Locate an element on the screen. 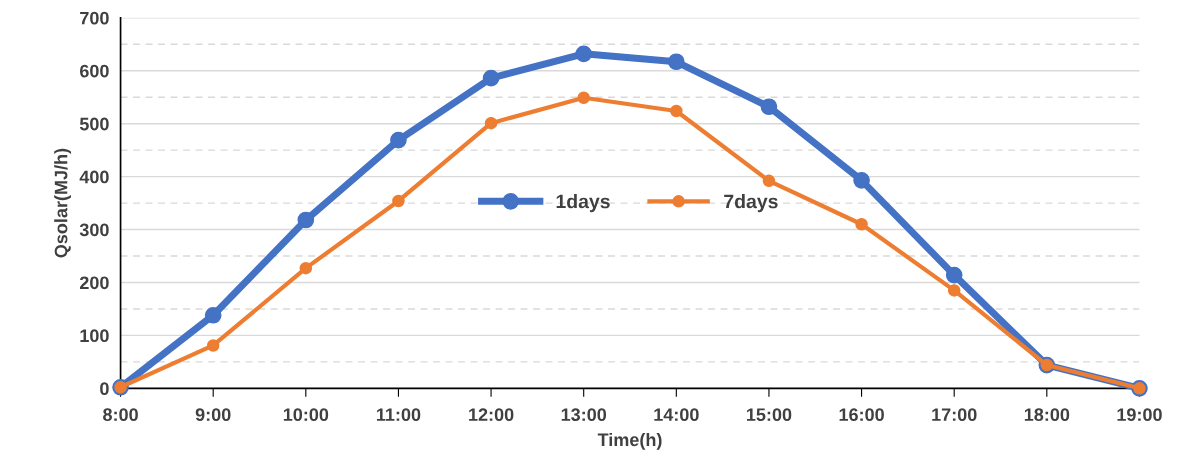 Image resolution: width=1182 pixels, height=469 pixels. x-axis-title: Time(h) is located at coordinates (629, 441).